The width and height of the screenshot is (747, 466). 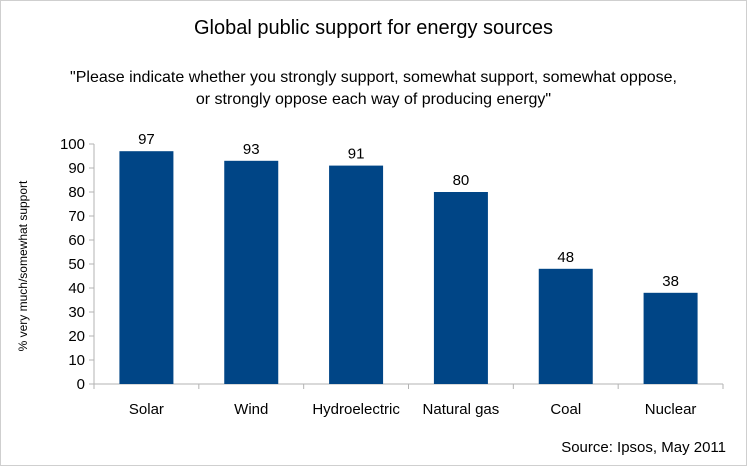 What do you see at coordinates (76, 168) in the screenshot?
I see `y-tick-label: 90` at bounding box center [76, 168].